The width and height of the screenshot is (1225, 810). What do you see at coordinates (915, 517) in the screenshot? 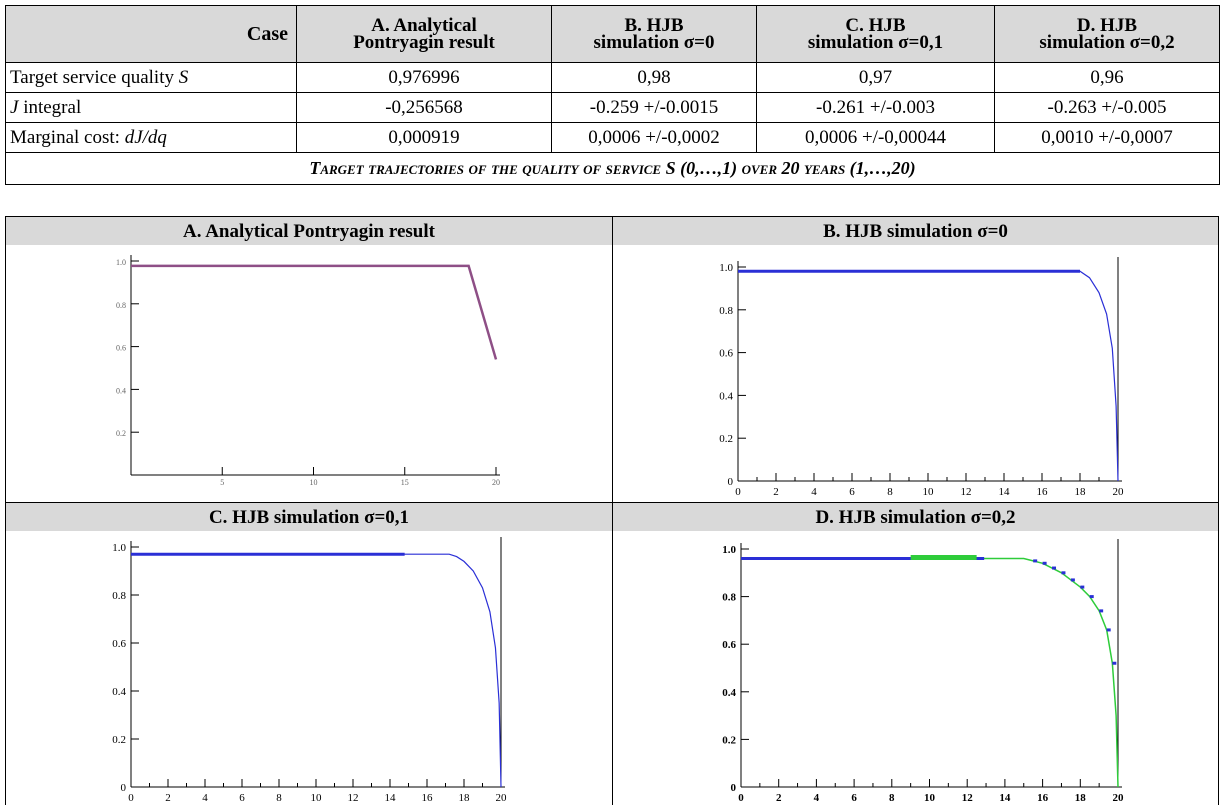
I see `panel-d-title: D. HJB simulation σ=0,2` at bounding box center [915, 517].